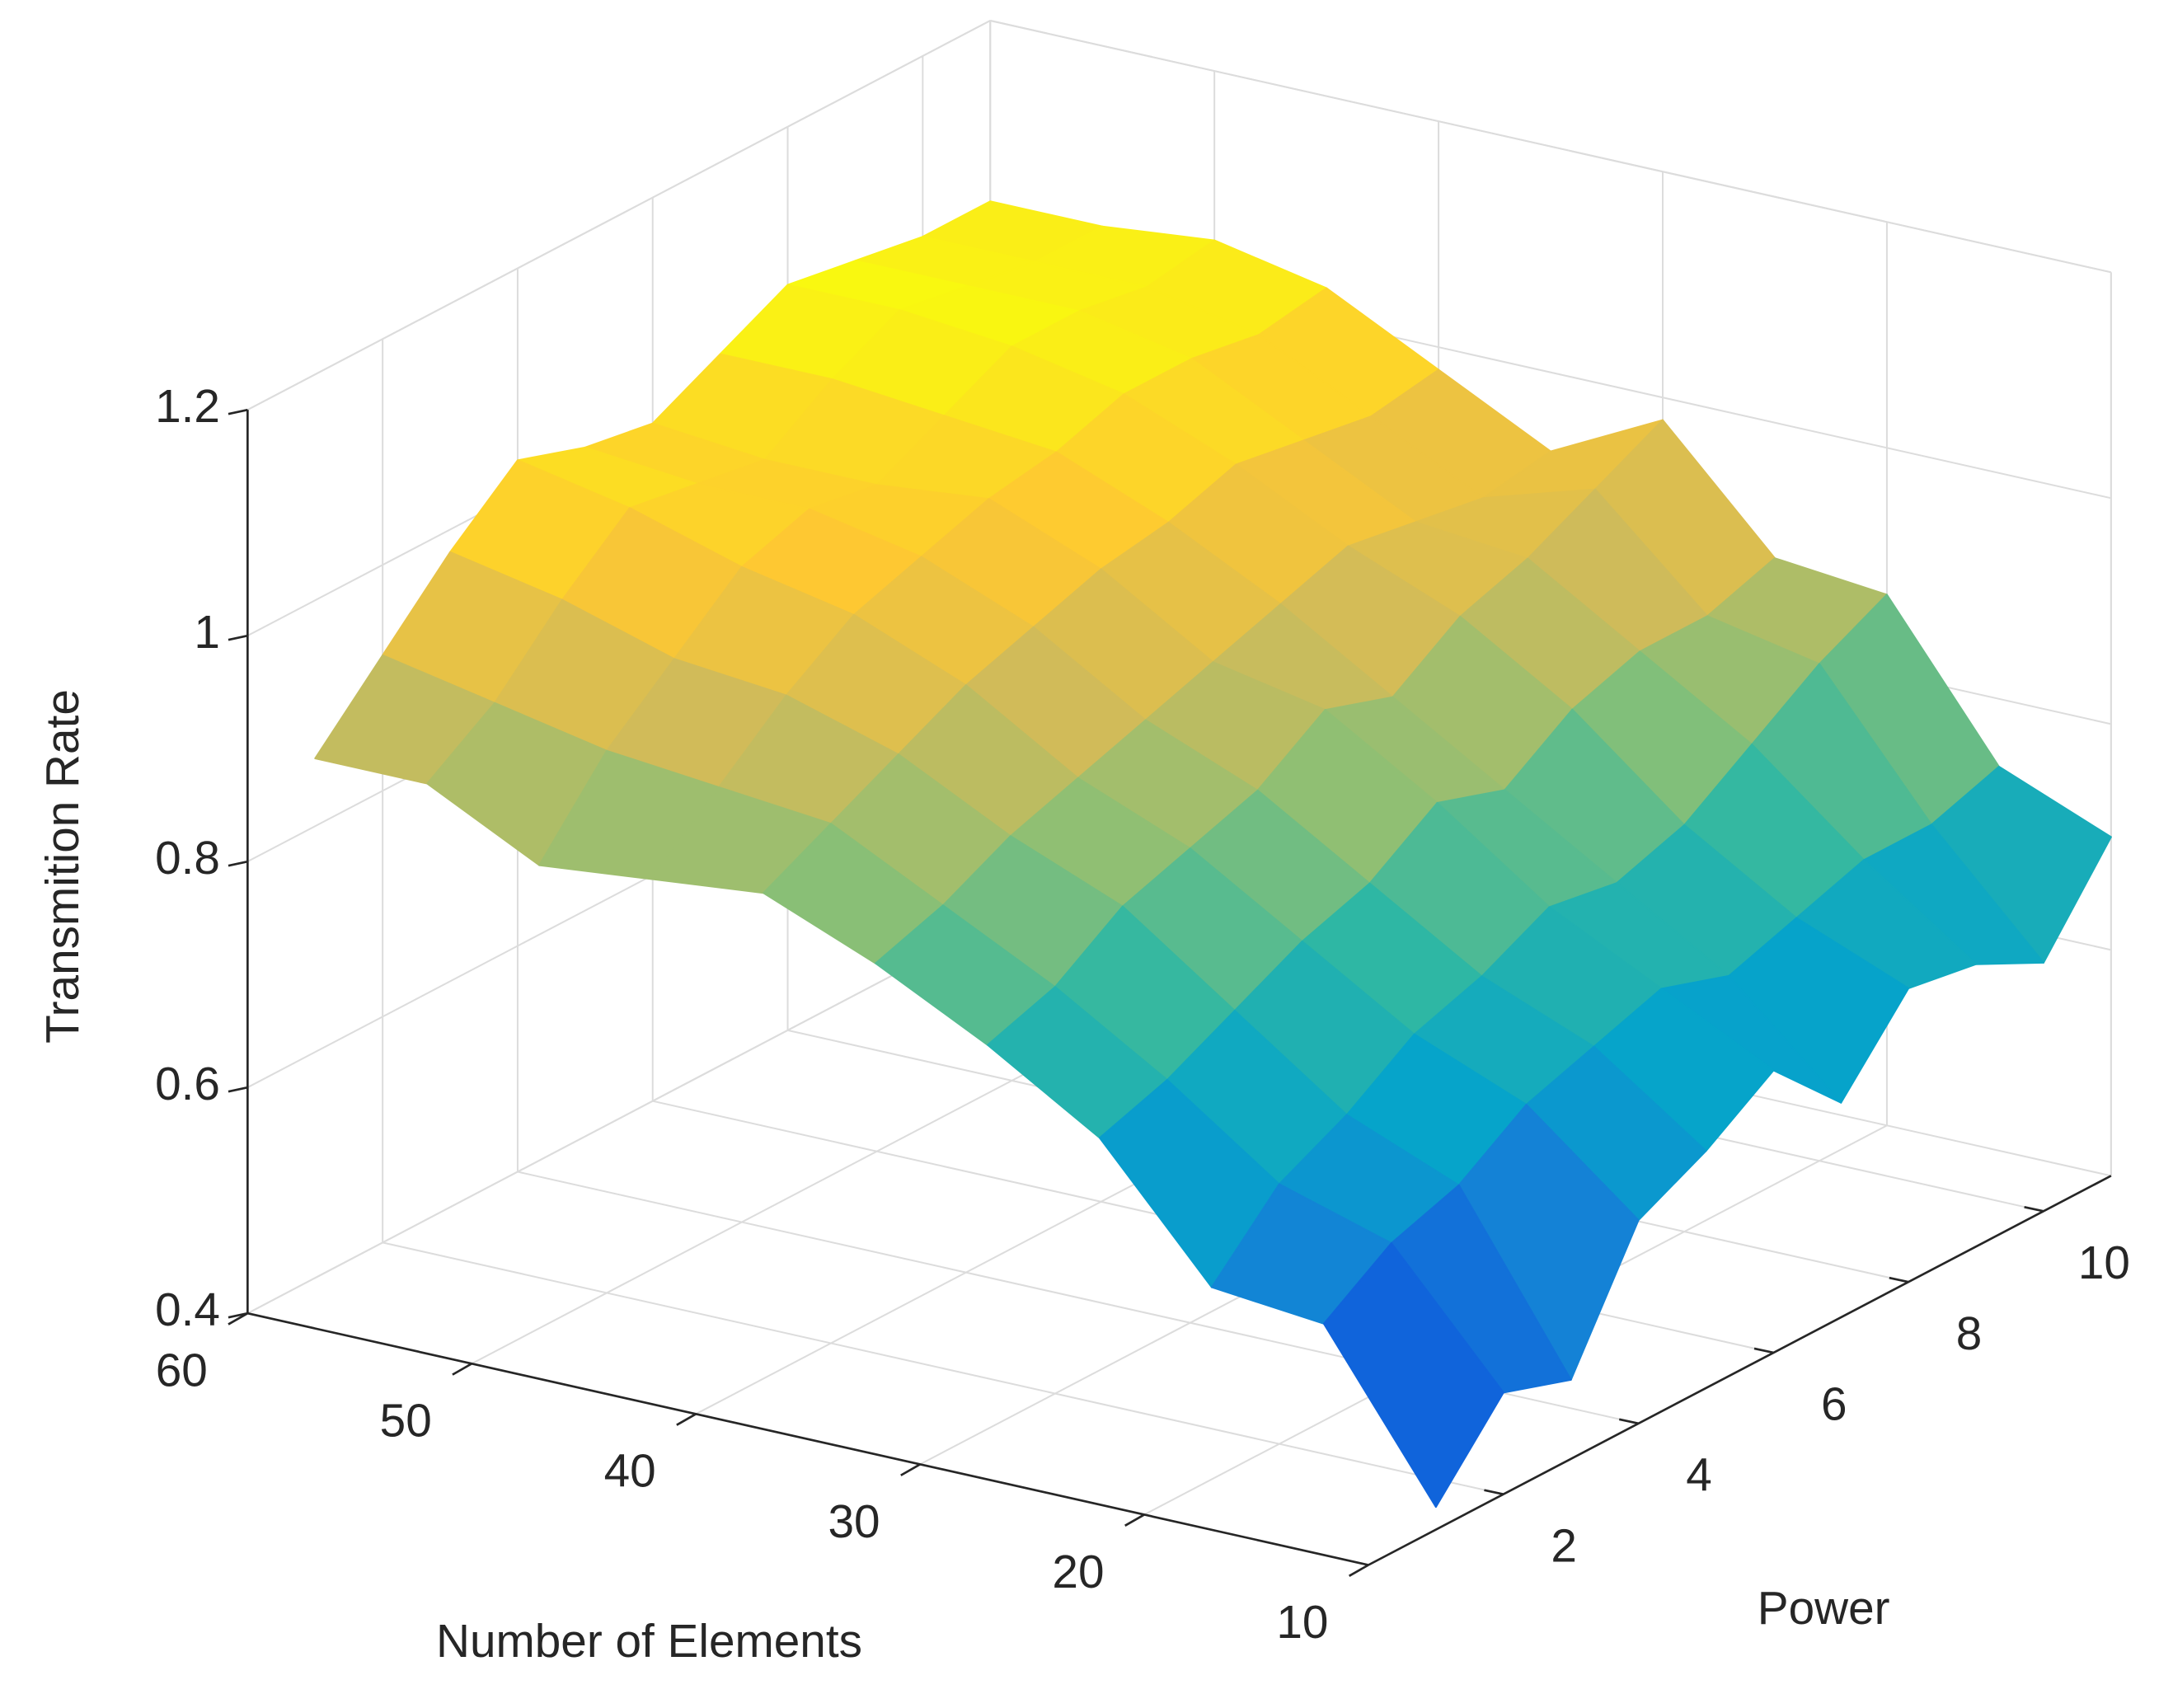  I want to click on z-tick-label: 0.4, so click(187, 1310).